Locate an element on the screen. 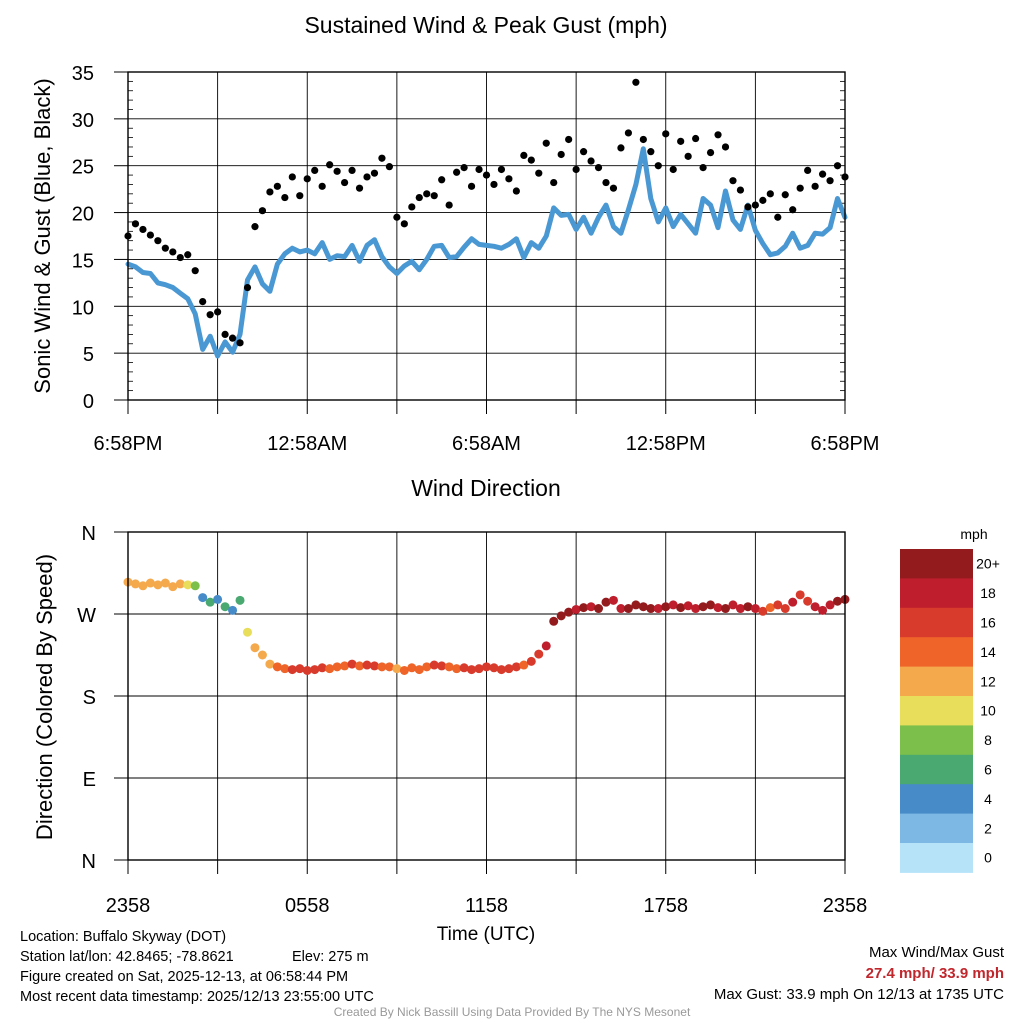 The image size is (1024, 1024). colorbar-labels: 20+ 18 16 14 12 10 8 6 4 2 0 is located at coordinates (988, 711).